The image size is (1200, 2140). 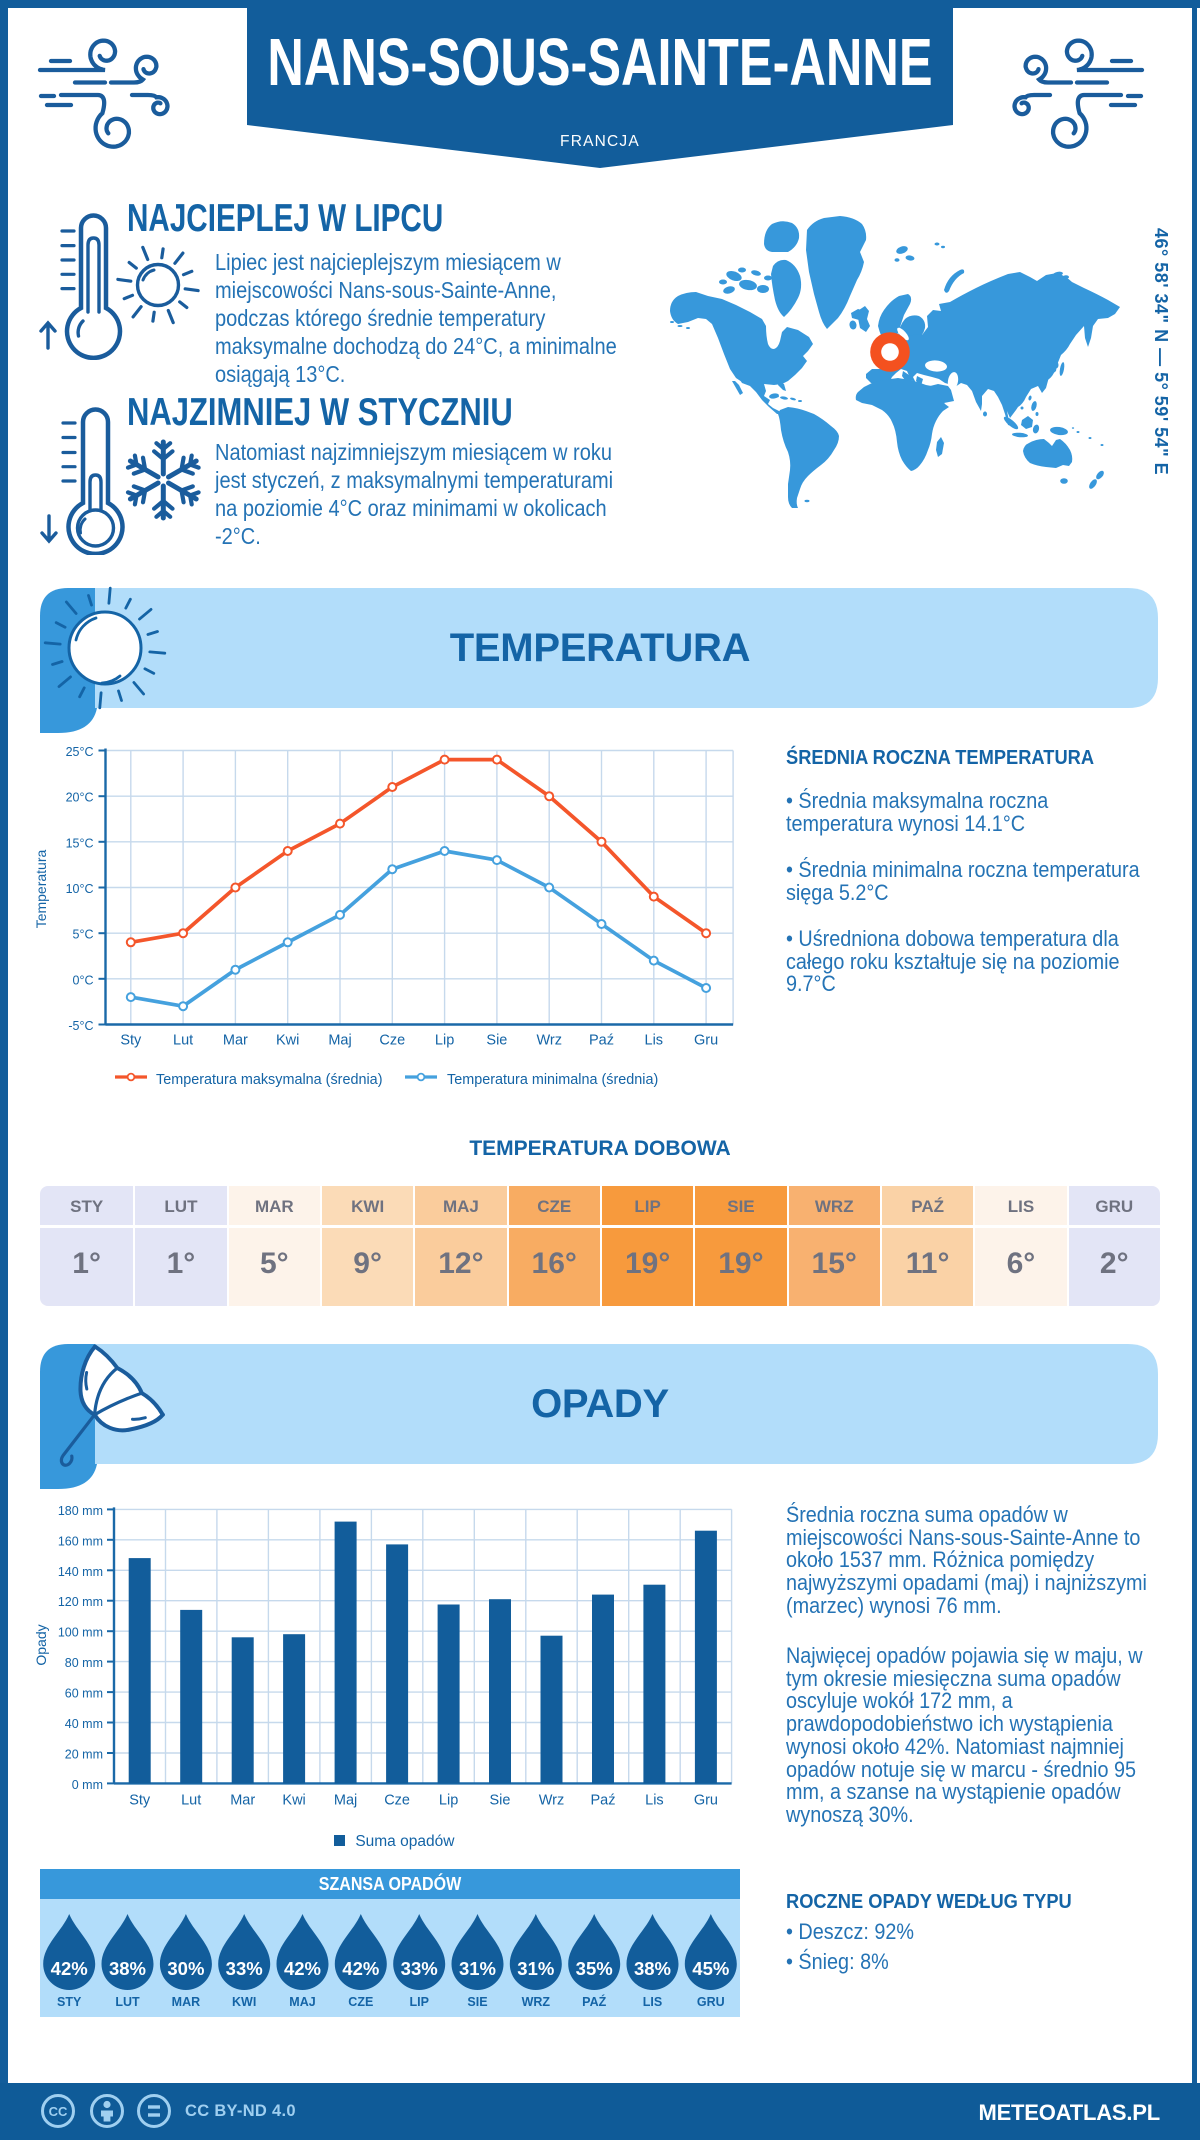 What do you see at coordinates (360, 2002) in the screenshot?
I see `svg-text: CZE` at bounding box center [360, 2002].